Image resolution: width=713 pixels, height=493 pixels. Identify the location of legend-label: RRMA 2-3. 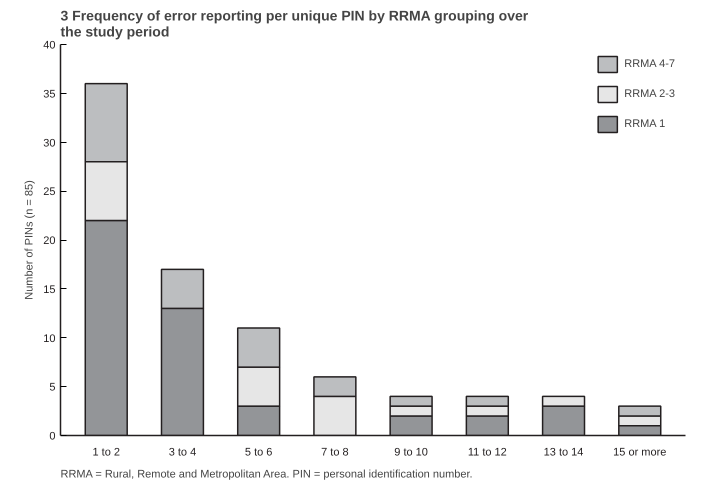
(649, 94).